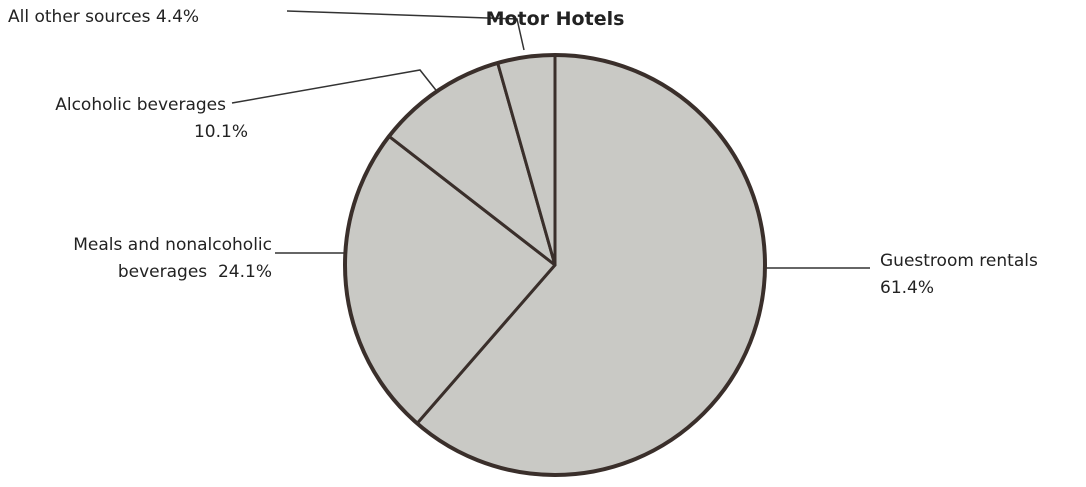  What do you see at coordinates (124, 119) in the screenshot?
I see `slice-label: Alcoholic beverages 10.1%` at bounding box center [124, 119].